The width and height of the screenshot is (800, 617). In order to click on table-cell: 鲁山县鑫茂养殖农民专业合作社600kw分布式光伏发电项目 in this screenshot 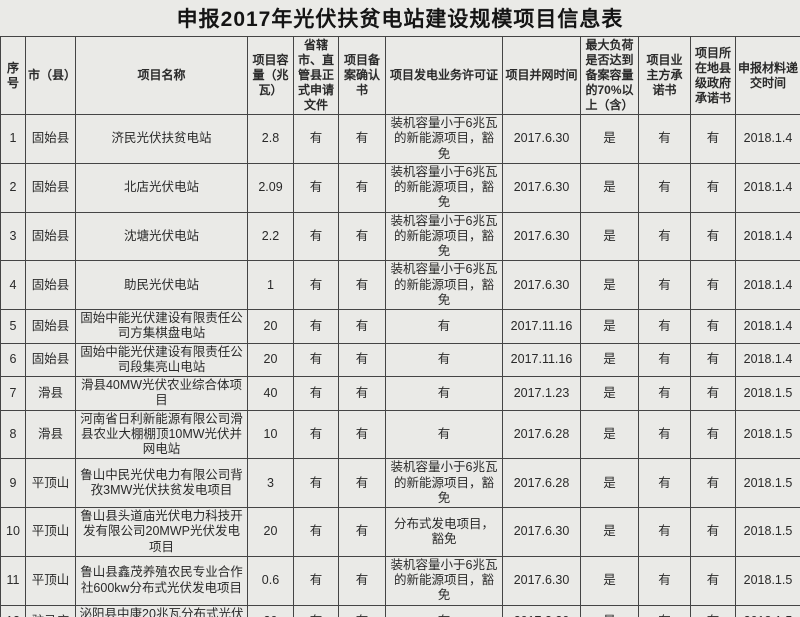, I will do `click(161, 580)`.